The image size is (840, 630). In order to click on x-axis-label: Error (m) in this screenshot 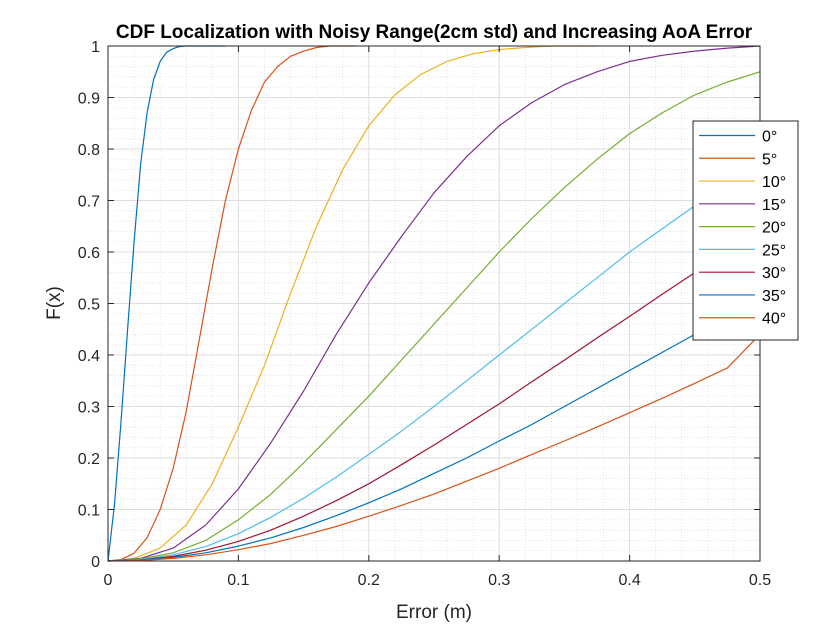, I will do `click(434, 612)`.